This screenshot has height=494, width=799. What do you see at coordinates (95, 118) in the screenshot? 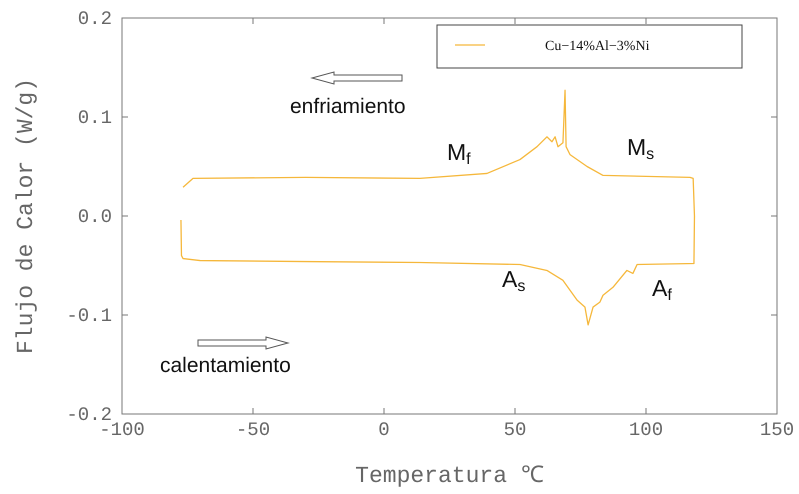
I see `y-tick-label: 0.1` at bounding box center [95, 118].